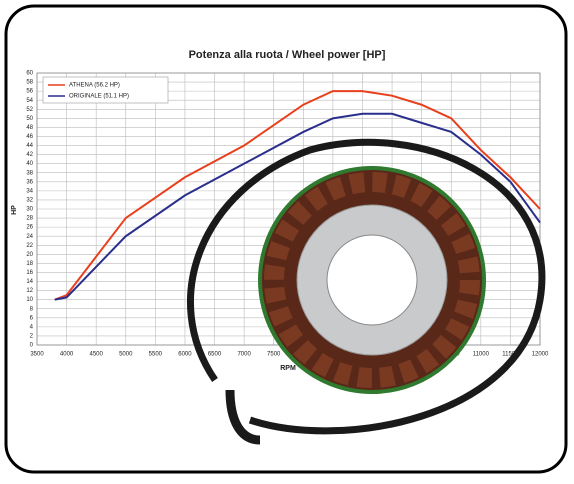 Image resolution: width=574 pixels, height=484 pixels. Describe the element at coordinates (32, 337) in the screenshot. I see `y-tick-label: 2` at that location.